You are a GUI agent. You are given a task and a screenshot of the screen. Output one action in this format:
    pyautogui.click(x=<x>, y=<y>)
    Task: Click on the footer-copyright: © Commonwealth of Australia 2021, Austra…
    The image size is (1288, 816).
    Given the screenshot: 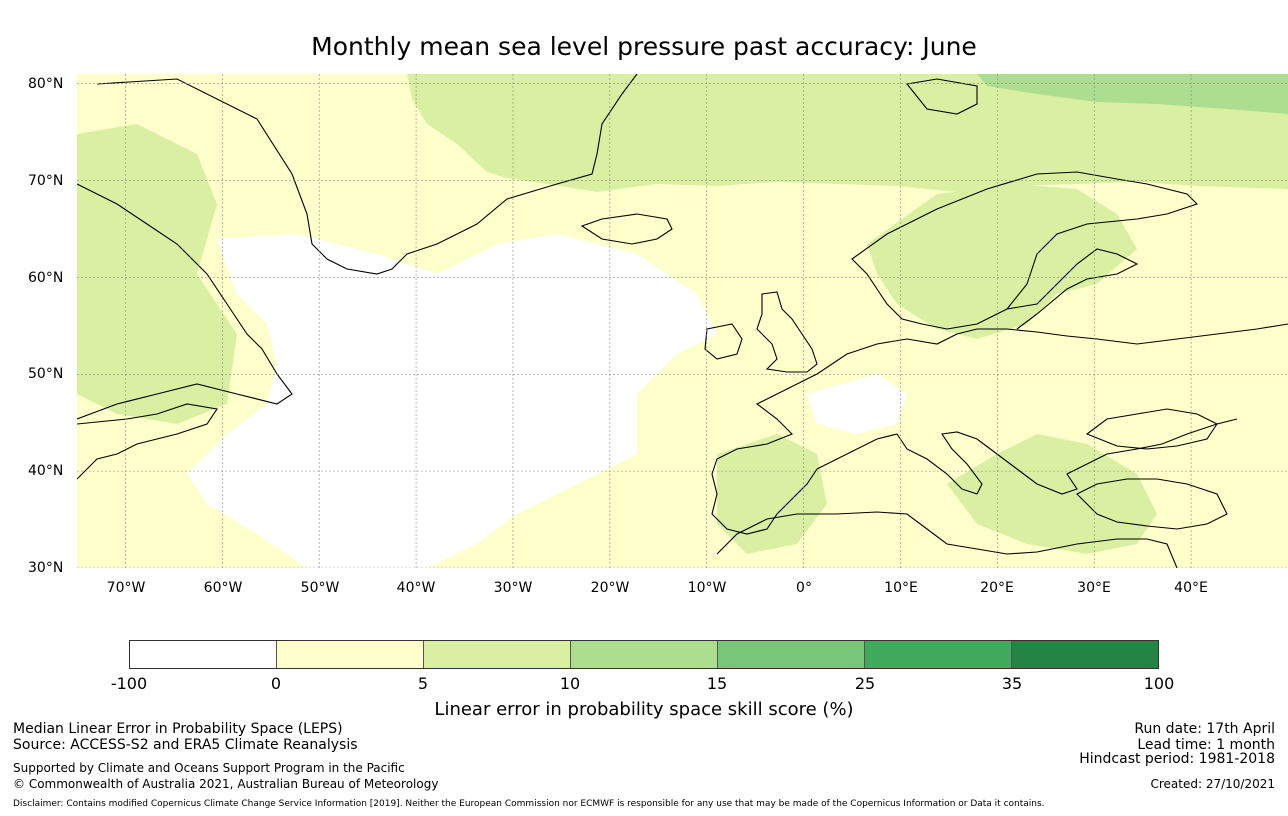 What is the action you would take?
    pyautogui.click(x=226, y=784)
    